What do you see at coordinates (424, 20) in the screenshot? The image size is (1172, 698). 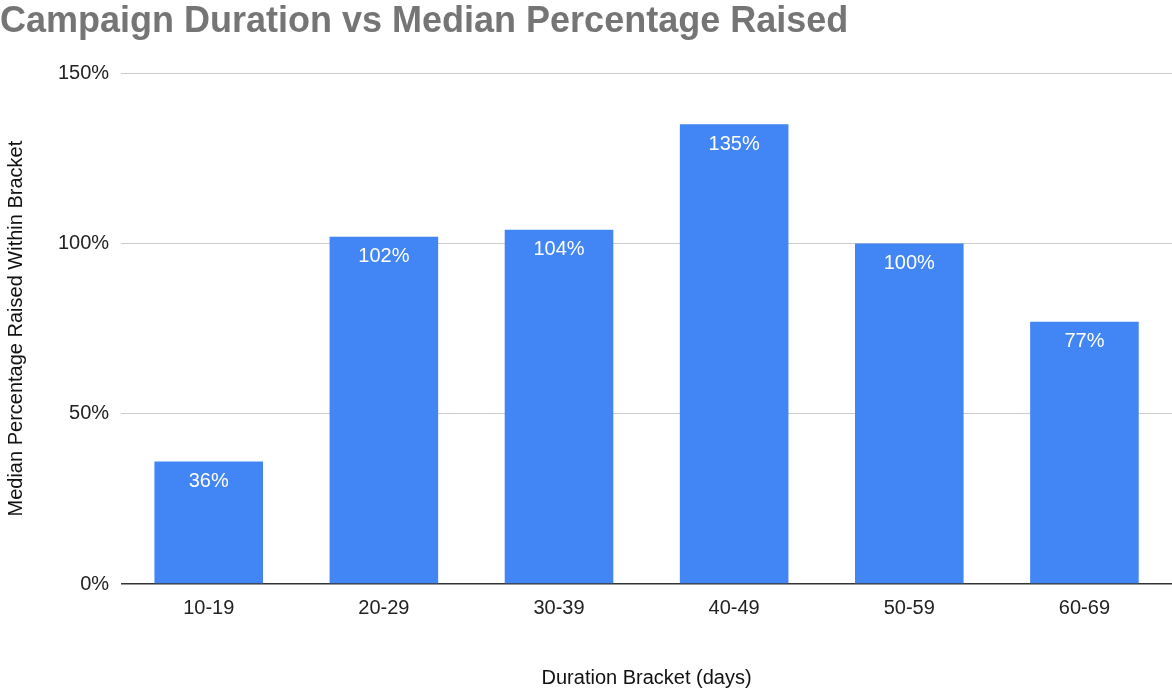 I see `chart-title: Campaign Duration vs Median Percentage Raised` at bounding box center [424, 20].